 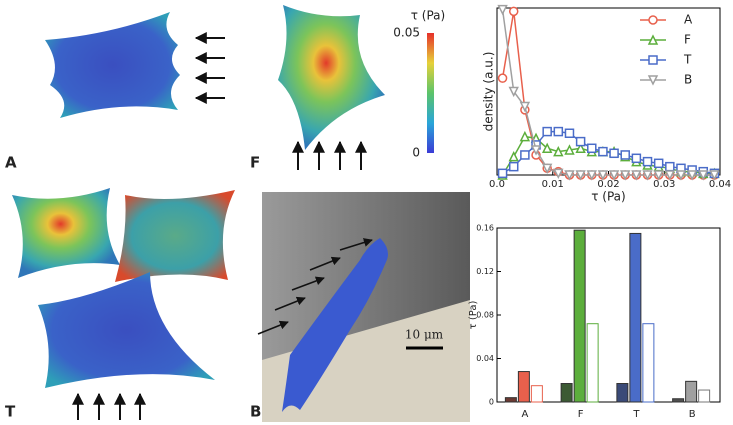 I want to click on colorbar-title: τ (Pa), so click(x=428, y=16).